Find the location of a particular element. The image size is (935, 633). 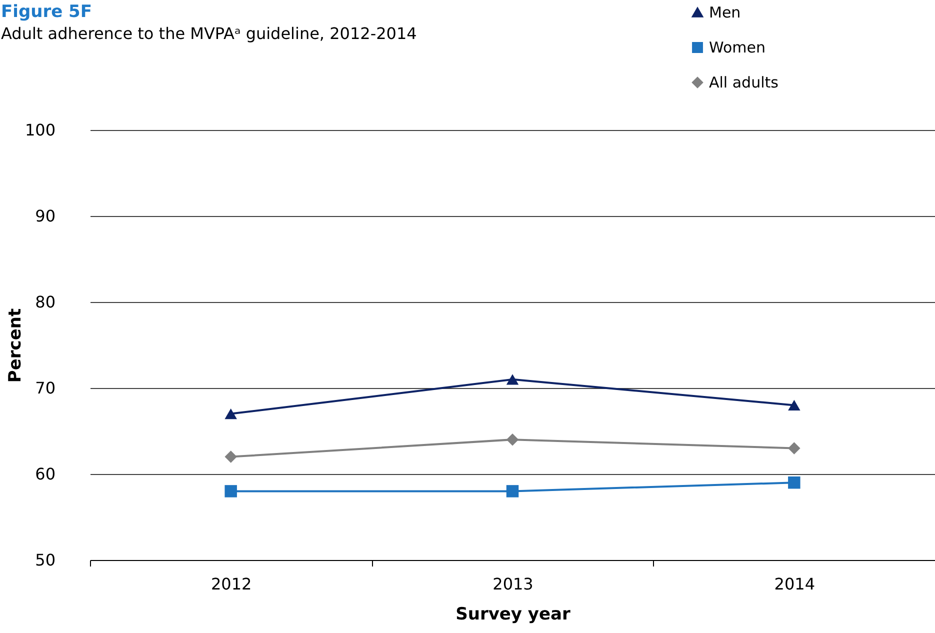

legend-label: Men is located at coordinates (725, 13).